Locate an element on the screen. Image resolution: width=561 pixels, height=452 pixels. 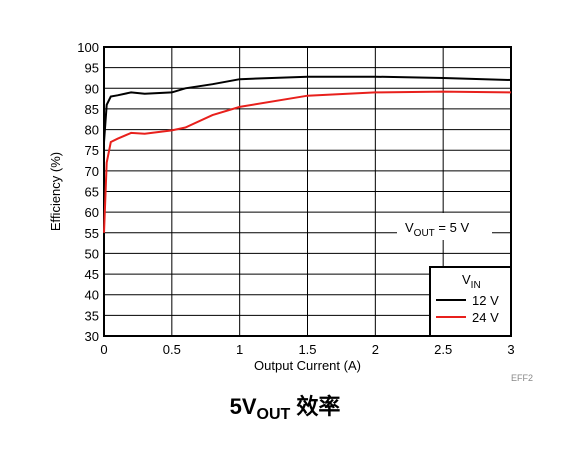
title-sub: OUT is located at coordinates (274, 414).